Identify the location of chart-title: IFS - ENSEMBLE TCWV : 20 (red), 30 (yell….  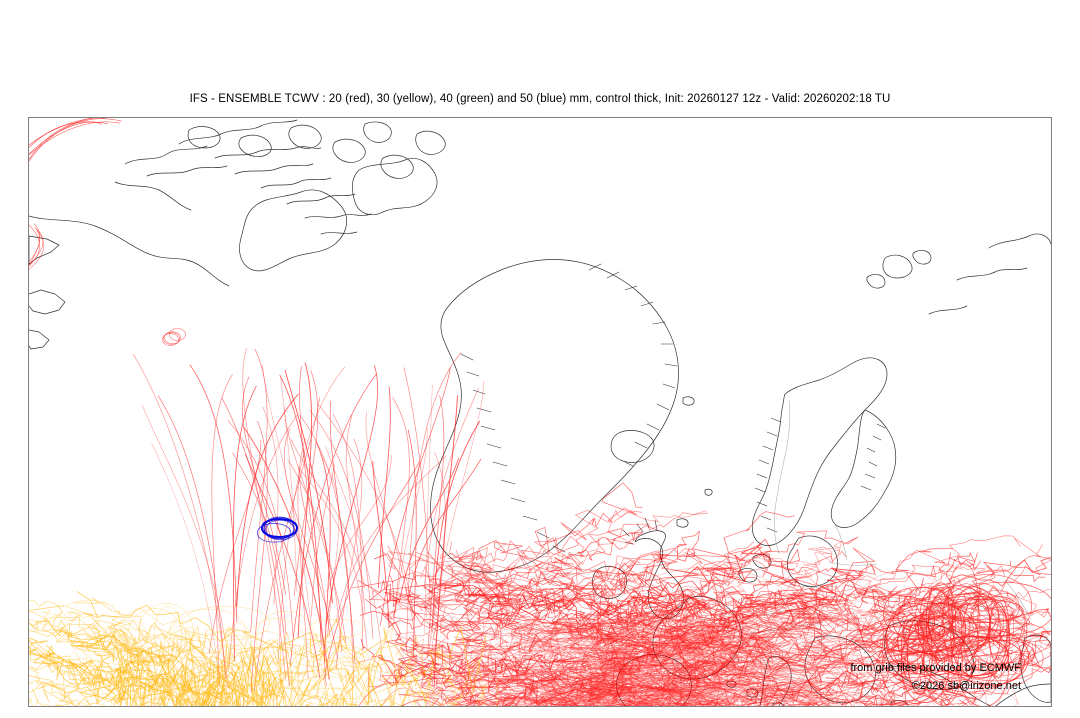
(540, 99).